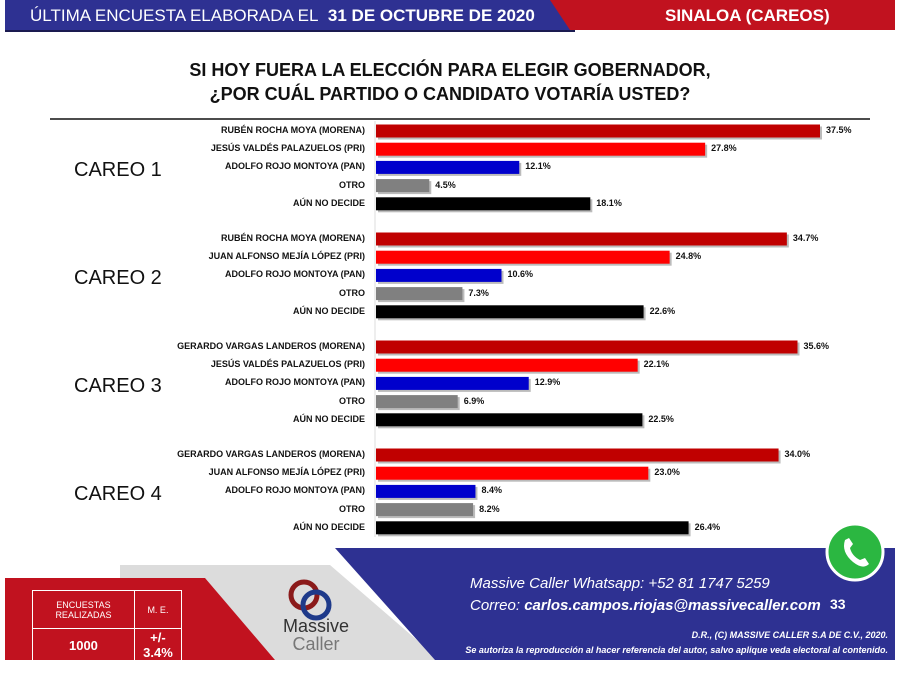 The width and height of the screenshot is (900, 675). What do you see at coordinates (118, 170) in the screenshot?
I see `careo-label: CAREO 1` at bounding box center [118, 170].